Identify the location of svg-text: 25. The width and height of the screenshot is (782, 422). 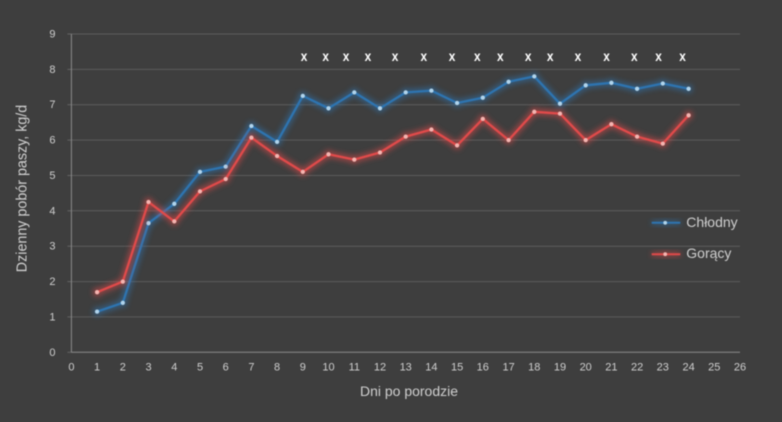
(714, 368).